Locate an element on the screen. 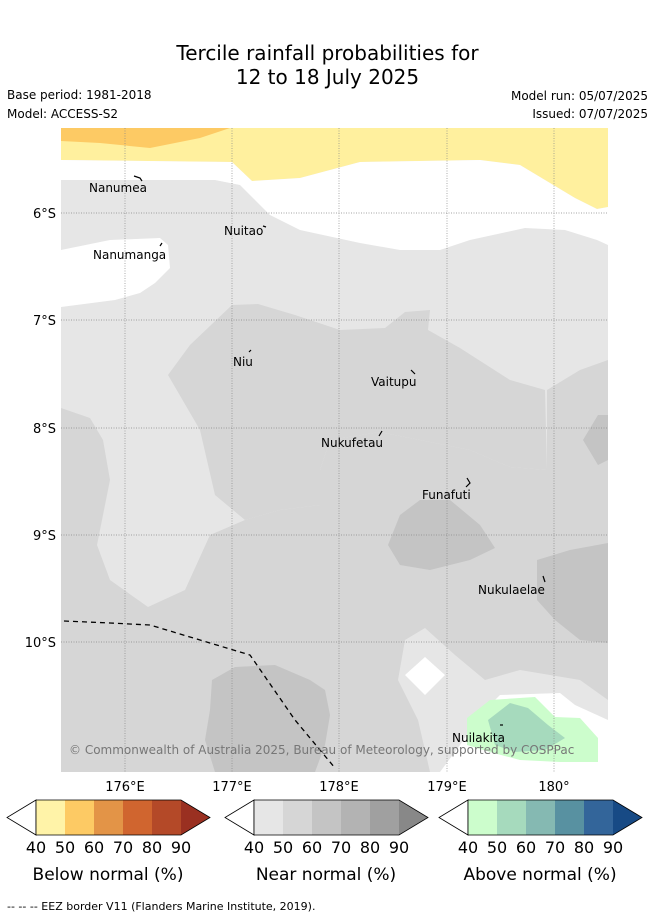 This screenshot has width=655, height=919. legend-near-tick-90: 90 is located at coordinates (399, 847).